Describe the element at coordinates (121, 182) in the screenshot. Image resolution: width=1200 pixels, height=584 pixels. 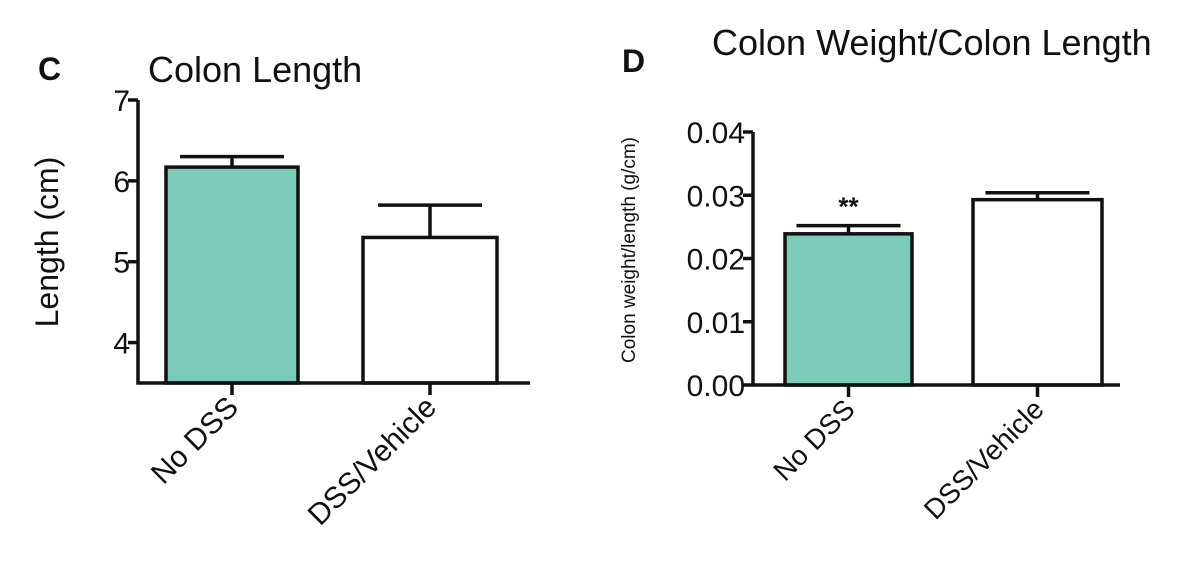
I see `y-tick-label: 6` at that location.